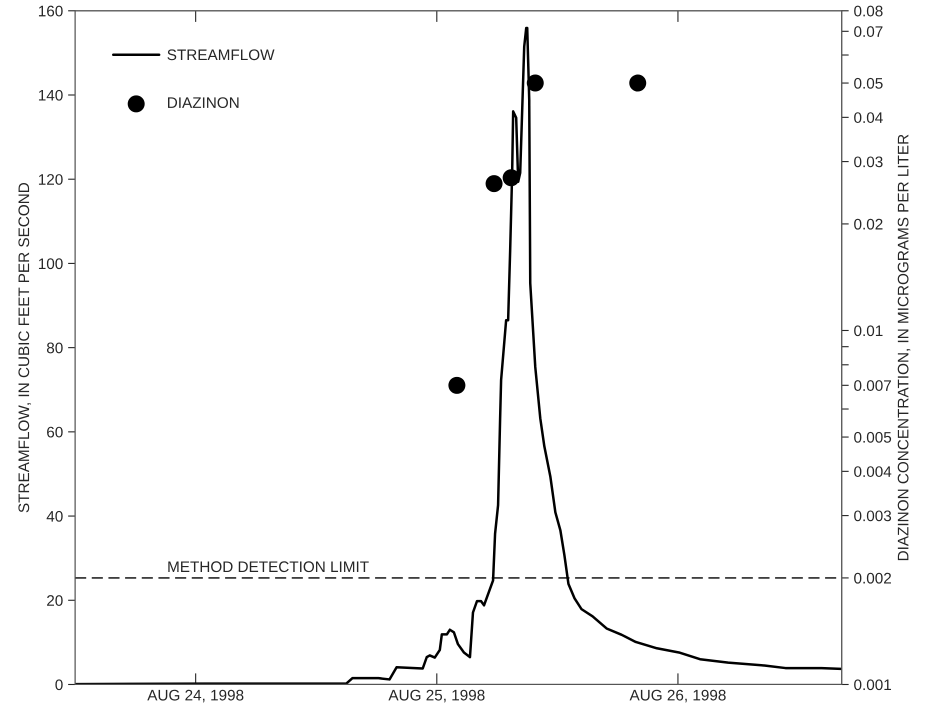 This screenshot has width=927, height=719. Describe the element at coordinates (54, 348) in the screenshot. I see `y-tick-label: 80` at that location.